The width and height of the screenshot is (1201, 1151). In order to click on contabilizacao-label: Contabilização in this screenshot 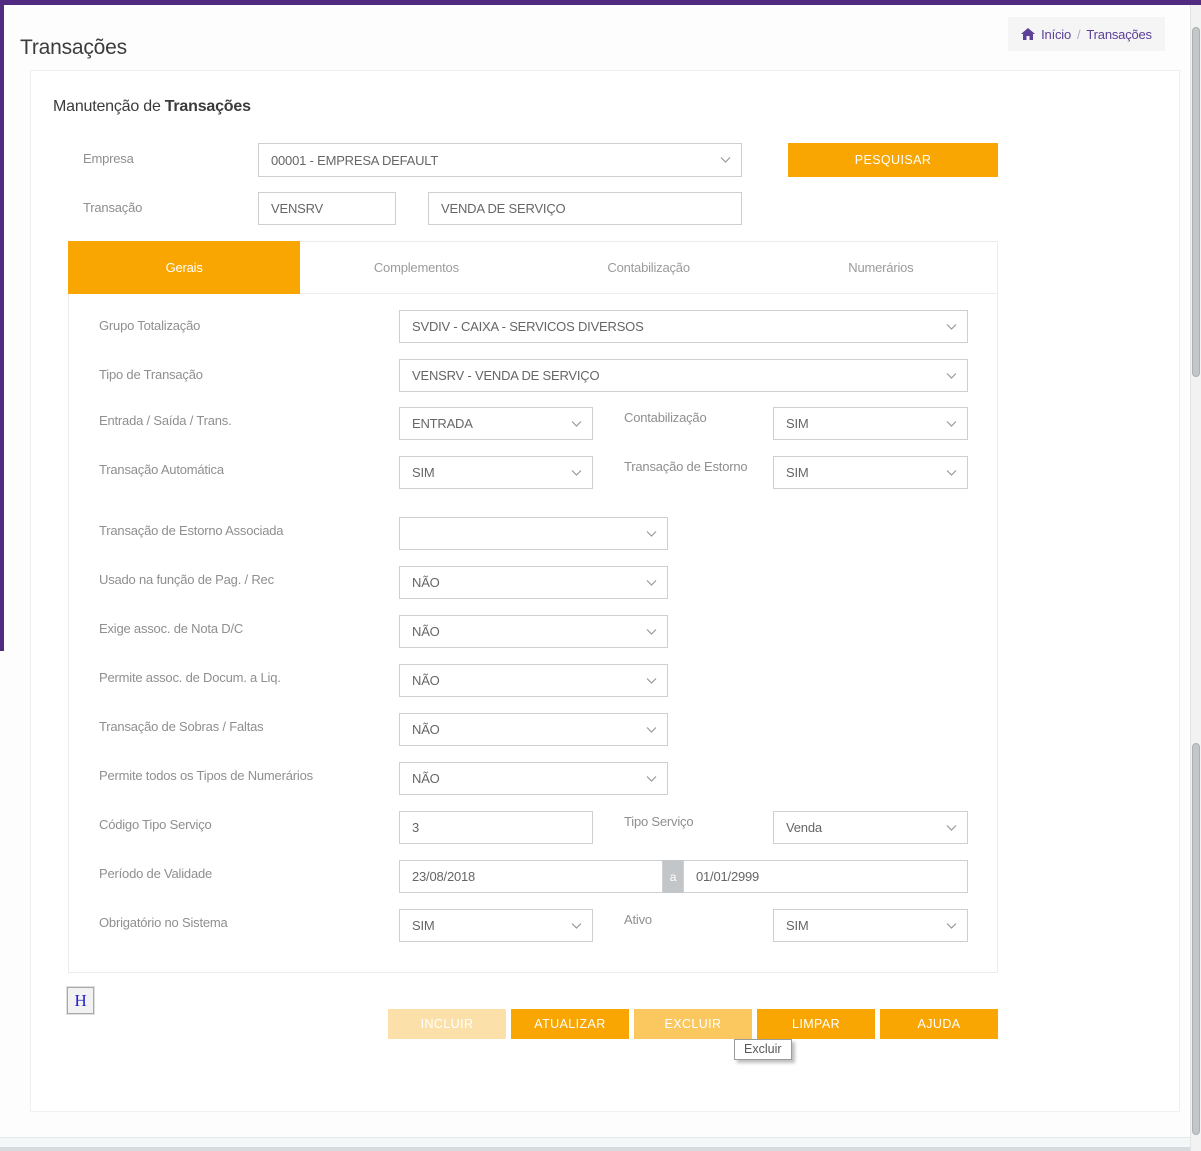, I will do `click(665, 417)`.